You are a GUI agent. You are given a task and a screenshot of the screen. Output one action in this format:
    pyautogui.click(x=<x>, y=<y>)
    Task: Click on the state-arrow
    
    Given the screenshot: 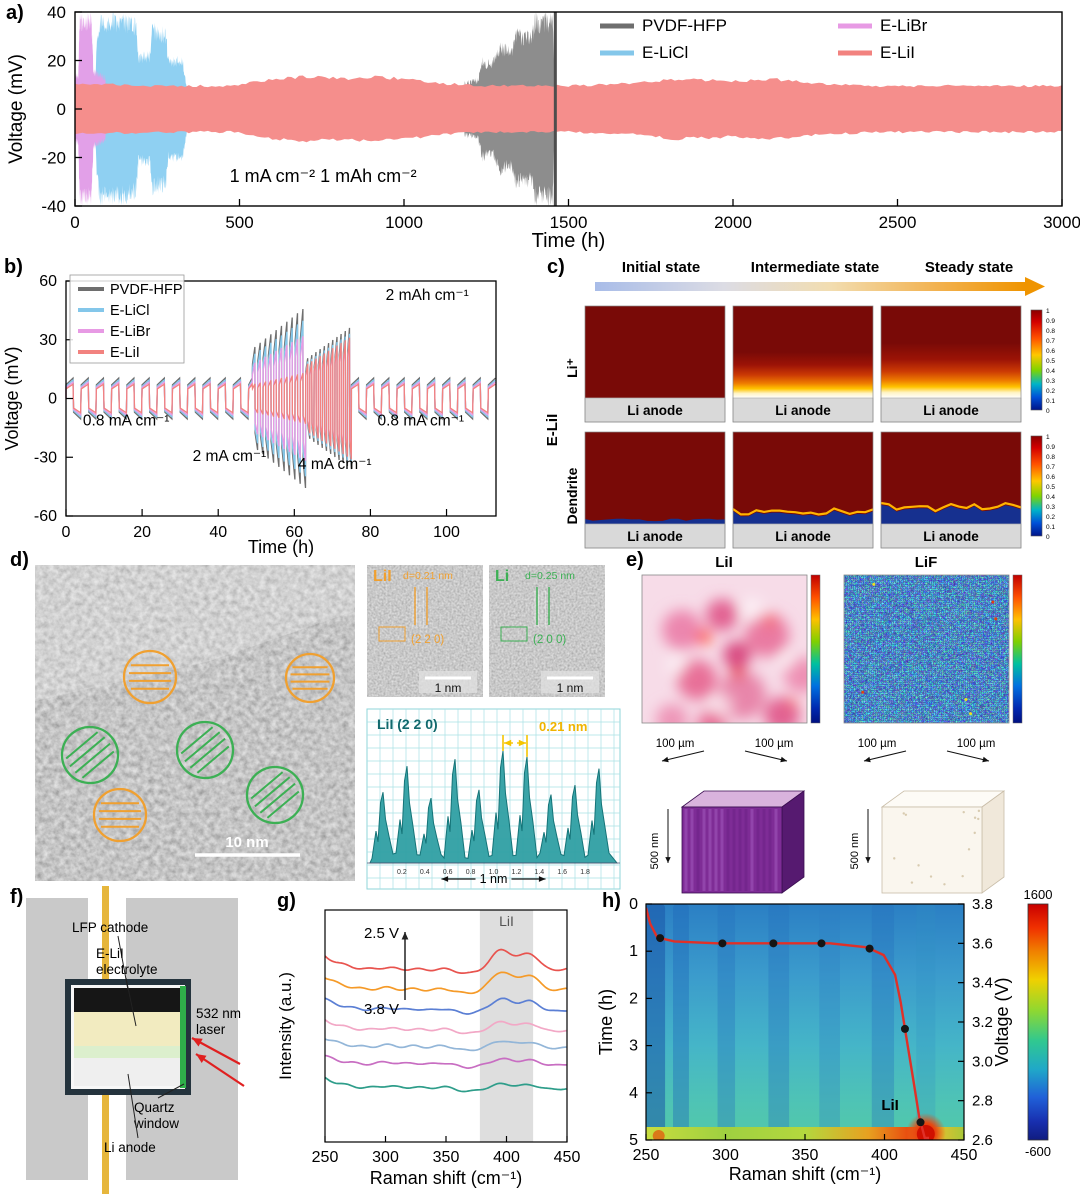 What is the action you would take?
    pyautogui.click(x=810, y=286)
    